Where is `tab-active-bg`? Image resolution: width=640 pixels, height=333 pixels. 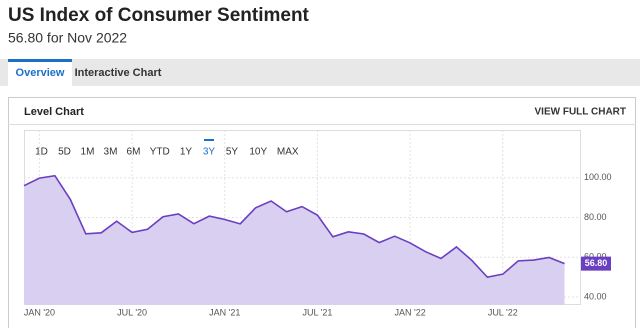 tab-active-bg is located at coordinates (40, 72).